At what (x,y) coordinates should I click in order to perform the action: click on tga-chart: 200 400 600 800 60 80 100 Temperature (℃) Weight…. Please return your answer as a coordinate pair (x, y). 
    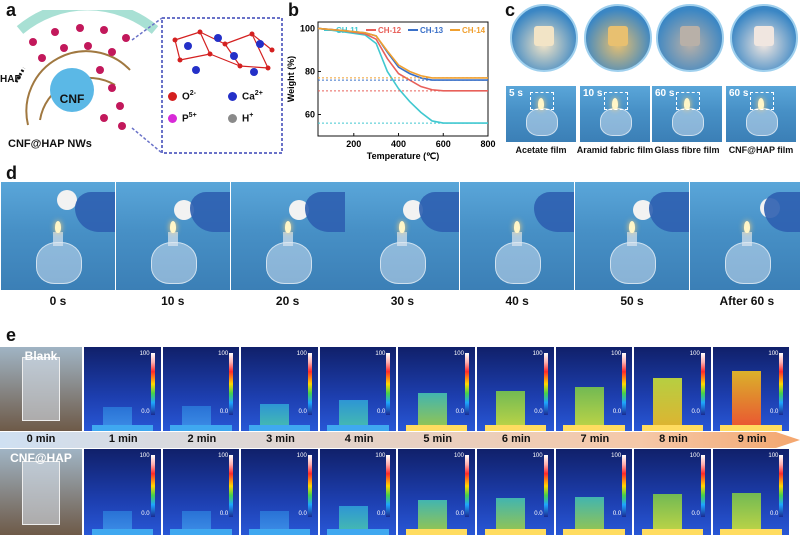
    Looking at the image, I should click on (391, 91).